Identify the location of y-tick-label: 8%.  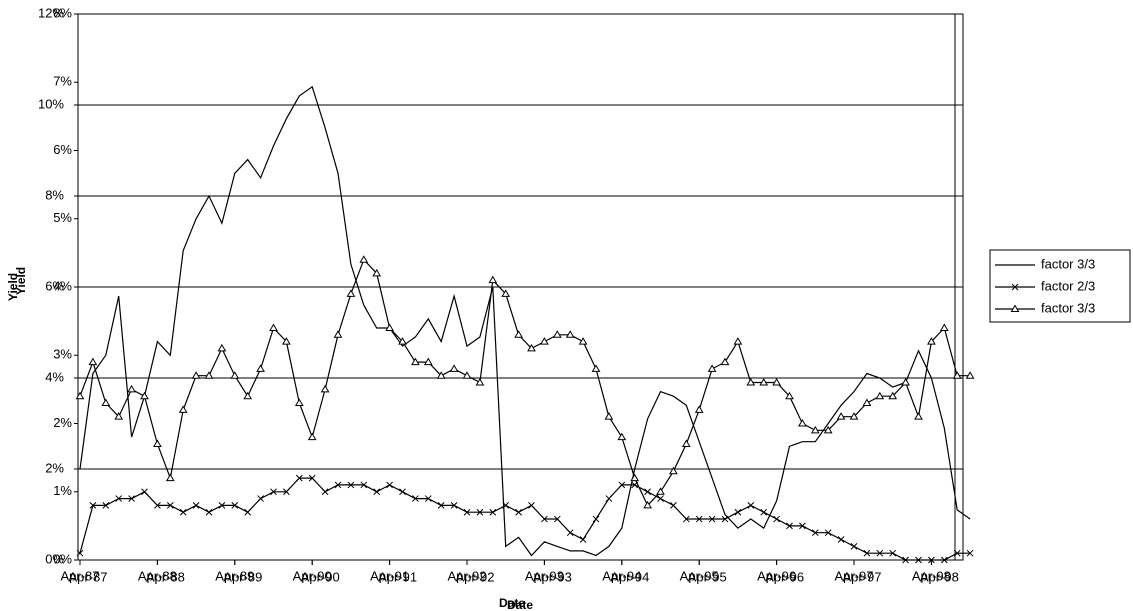
(62, 12).